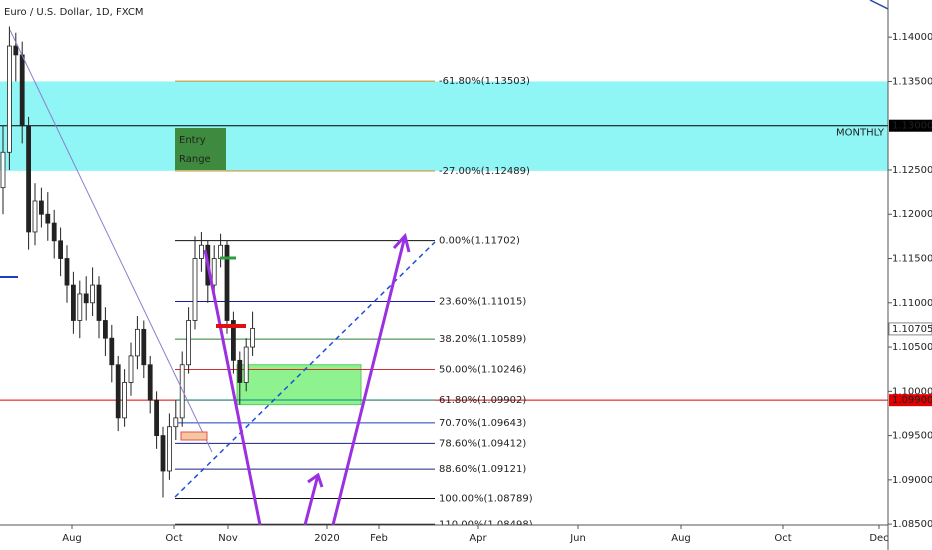 This screenshot has width=932, height=550. What do you see at coordinates (311, 500) in the screenshot?
I see `arrow-small` at bounding box center [311, 500].